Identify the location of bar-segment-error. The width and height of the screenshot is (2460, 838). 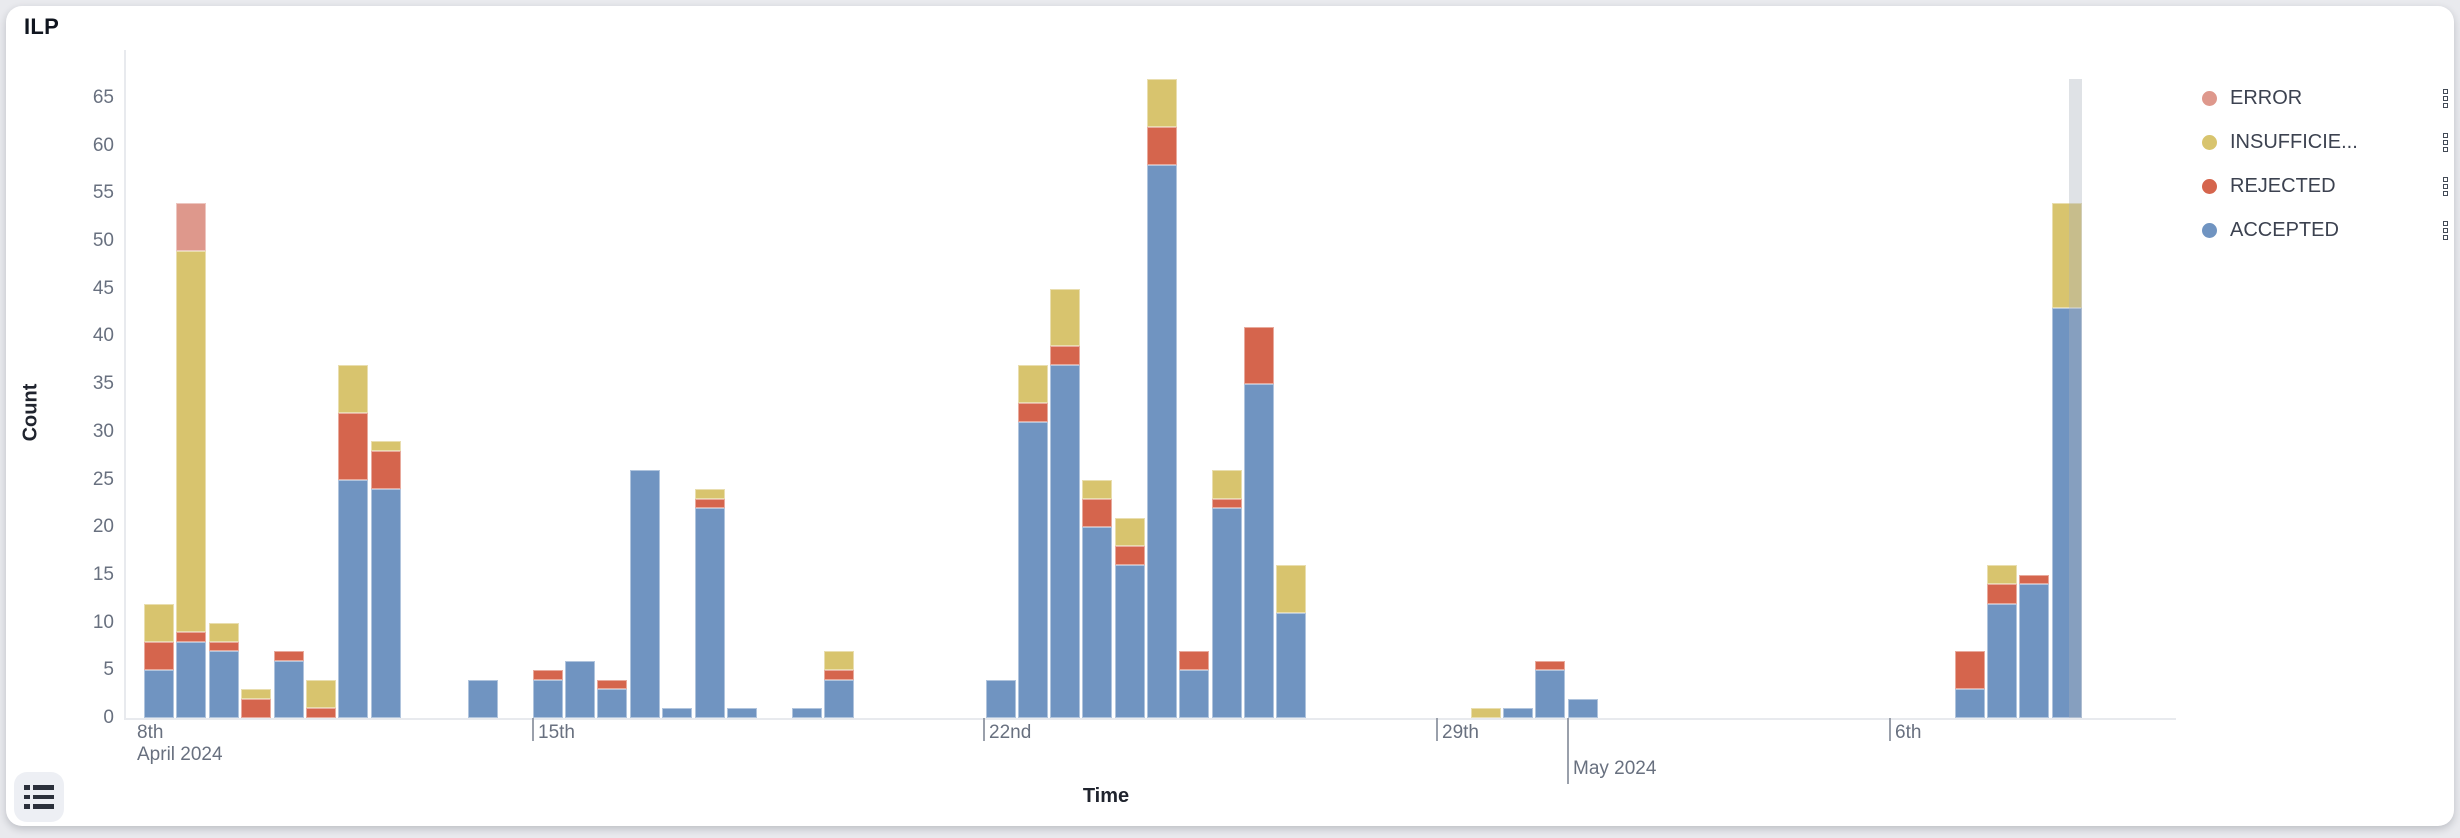
(191, 226).